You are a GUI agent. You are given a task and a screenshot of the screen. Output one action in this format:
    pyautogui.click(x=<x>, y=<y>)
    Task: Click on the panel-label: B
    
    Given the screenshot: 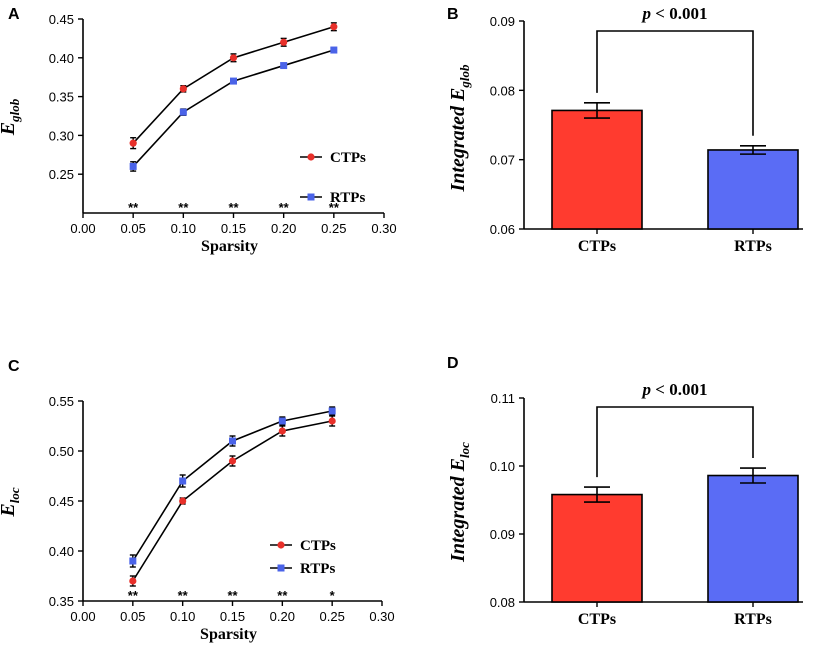 What is the action you would take?
    pyautogui.click(x=453, y=14)
    